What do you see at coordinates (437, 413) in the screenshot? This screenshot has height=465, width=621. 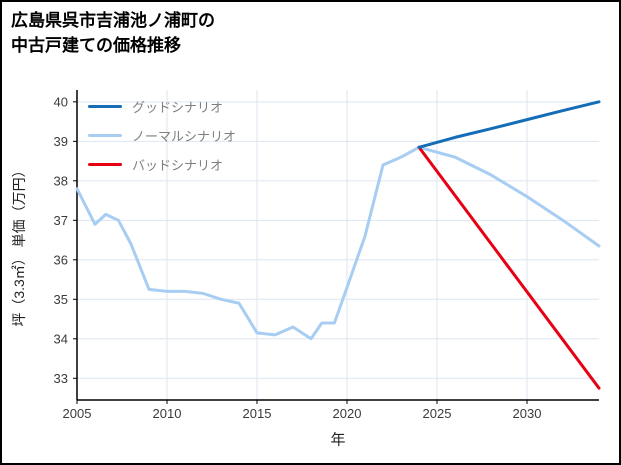 I see `x-tick-label: 2025` at bounding box center [437, 413].